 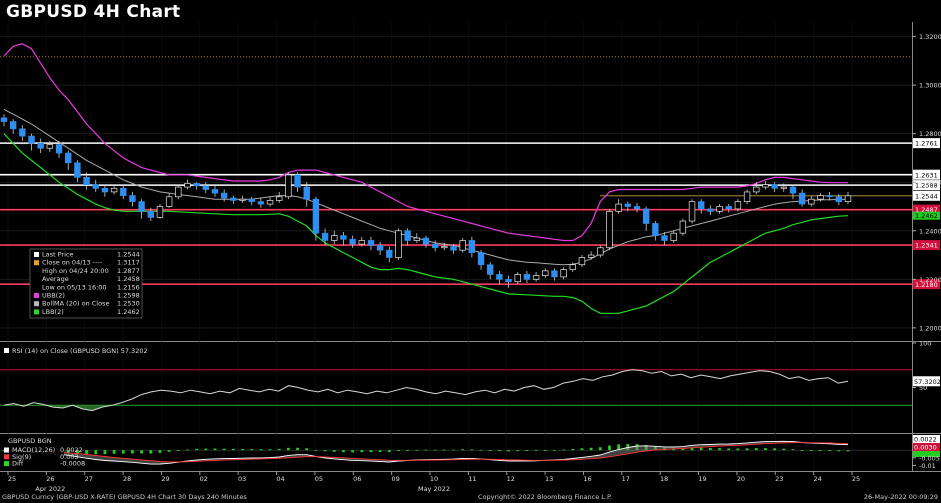 What do you see at coordinates (357, 479) in the screenshot?
I see `x-tick-label: 06` at bounding box center [357, 479].